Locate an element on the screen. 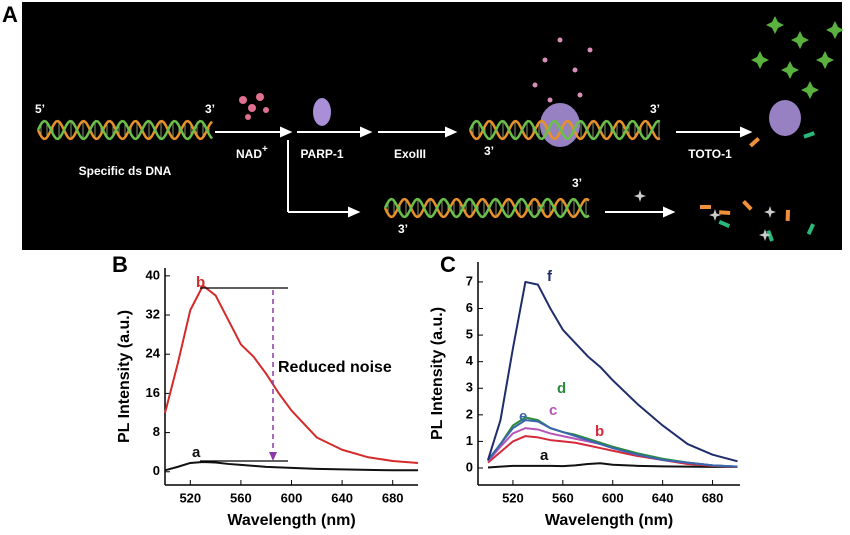  panel-label: C is located at coordinates (448, 264).